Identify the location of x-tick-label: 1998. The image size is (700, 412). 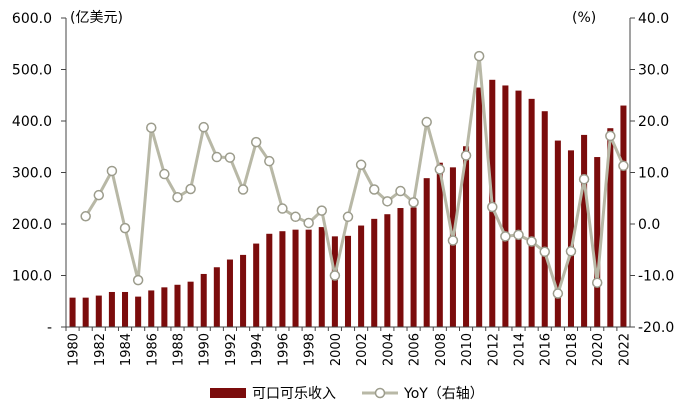
(310, 349).